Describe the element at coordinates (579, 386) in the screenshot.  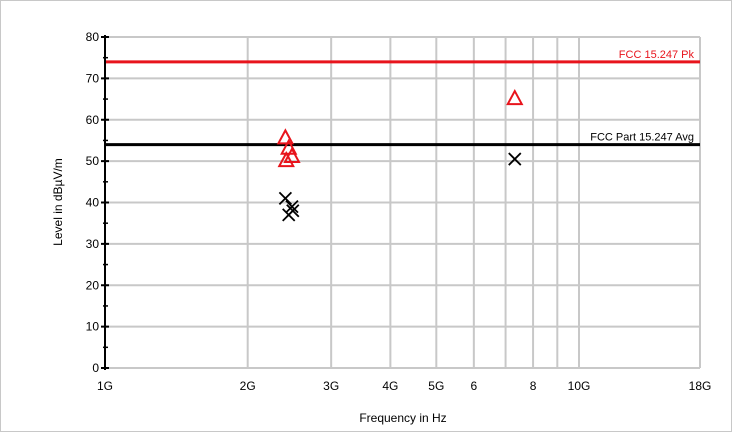
I see `x-tick-label: 10G` at that location.